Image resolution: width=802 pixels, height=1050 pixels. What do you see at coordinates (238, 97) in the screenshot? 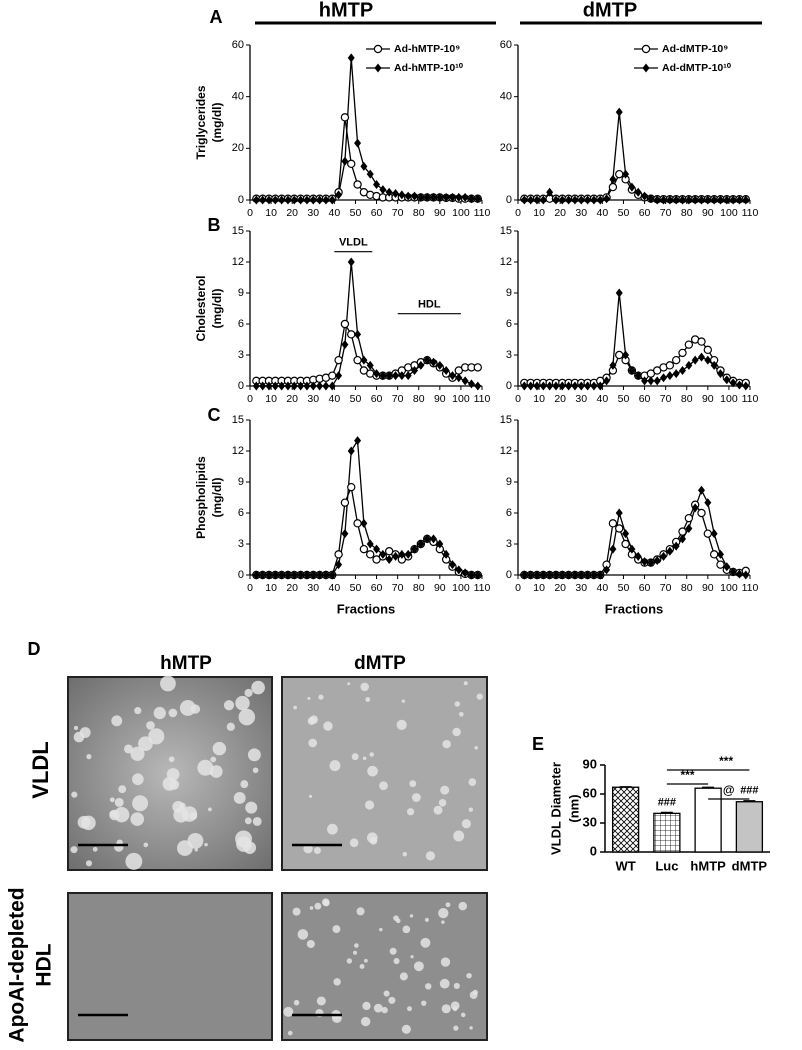
I see `y-tick-label: 40` at bounding box center [238, 97].